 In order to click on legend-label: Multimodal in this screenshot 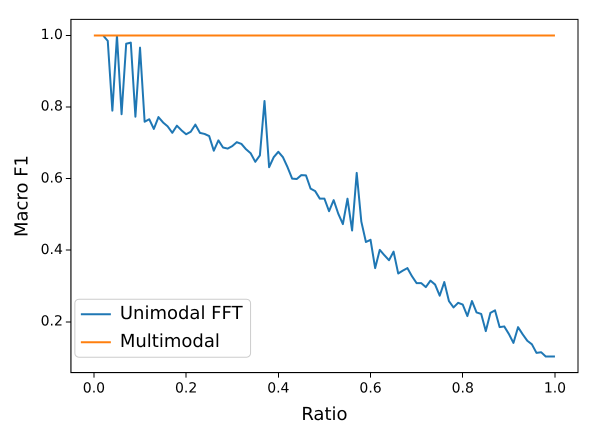, I will do `click(170, 341)`.